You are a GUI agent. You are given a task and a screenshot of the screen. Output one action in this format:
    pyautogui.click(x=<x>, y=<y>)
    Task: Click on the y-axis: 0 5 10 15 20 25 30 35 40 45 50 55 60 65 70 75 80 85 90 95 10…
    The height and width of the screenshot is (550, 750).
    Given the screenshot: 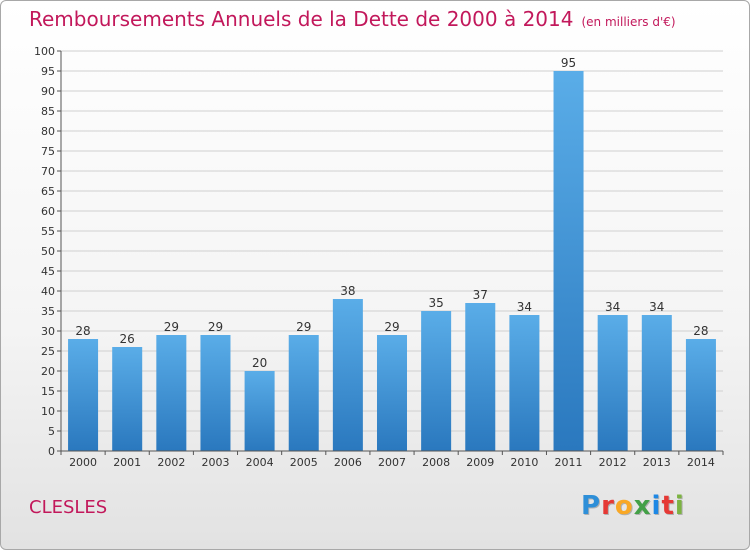 What is the action you would take?
    pyautogui.click(x=48, y=251)
    